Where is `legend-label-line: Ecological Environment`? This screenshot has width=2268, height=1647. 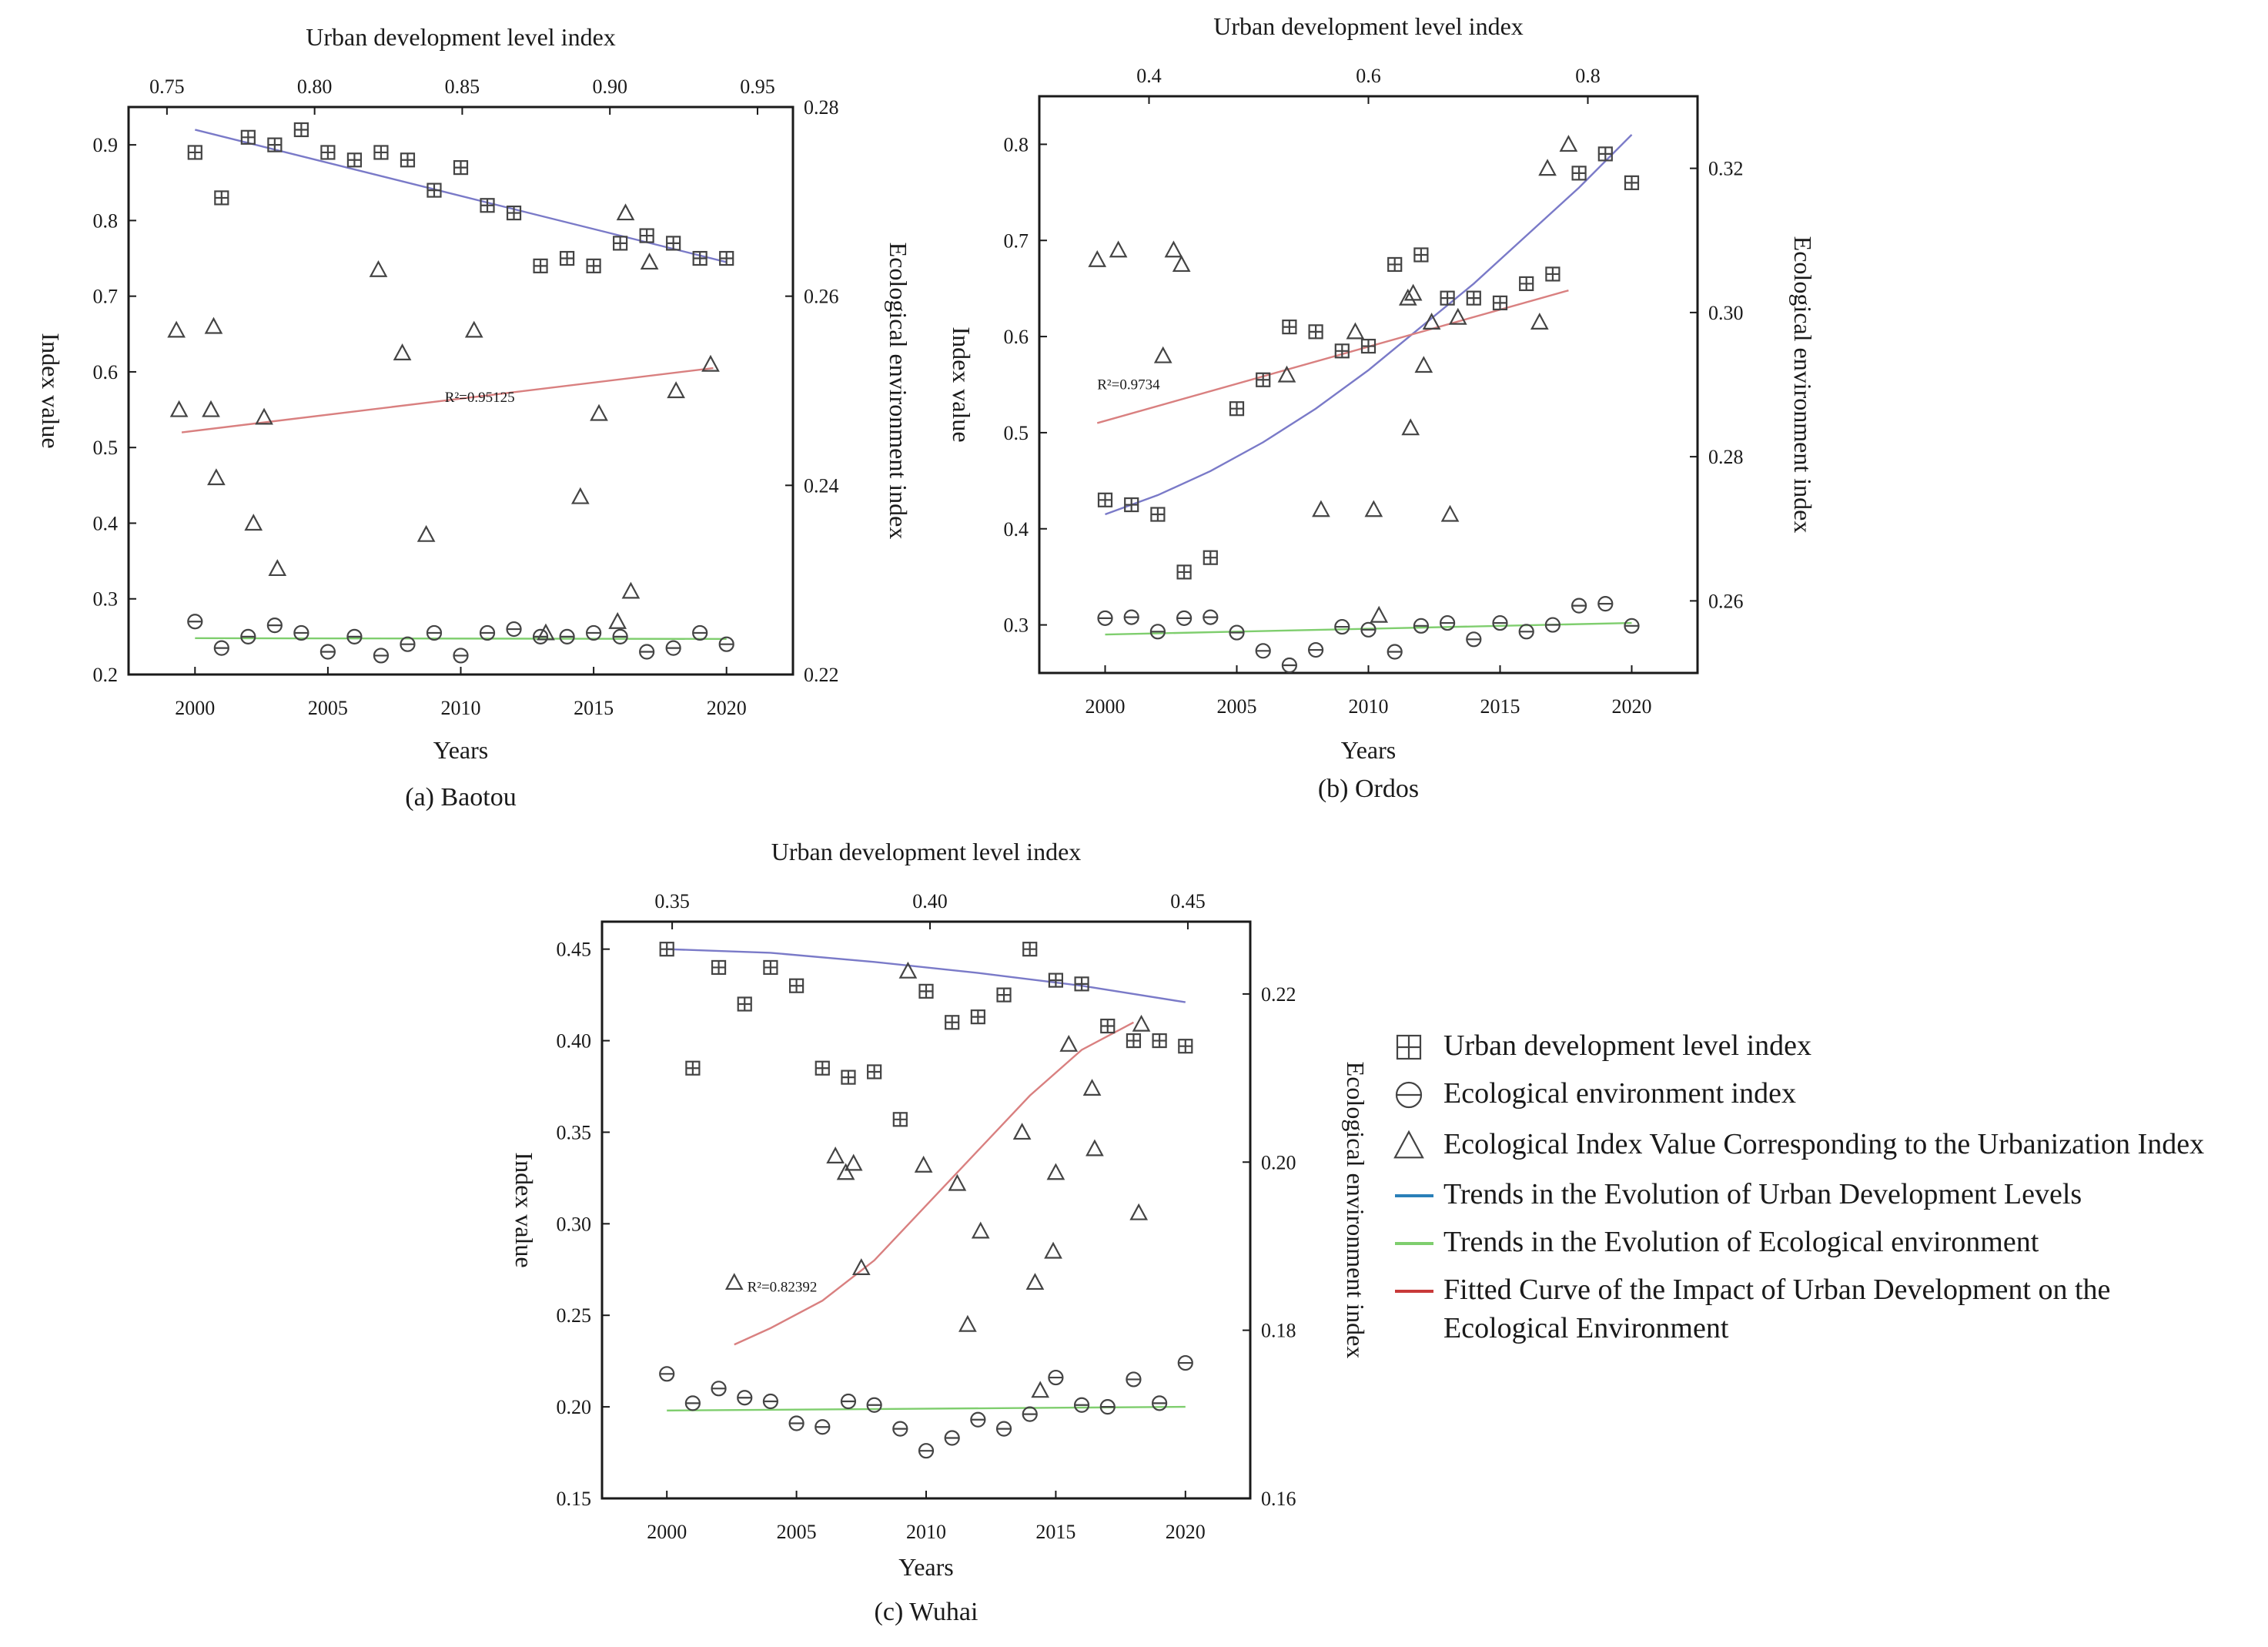
legend-label-line: Ecological Environment is located at coordinates (1586, 1328).